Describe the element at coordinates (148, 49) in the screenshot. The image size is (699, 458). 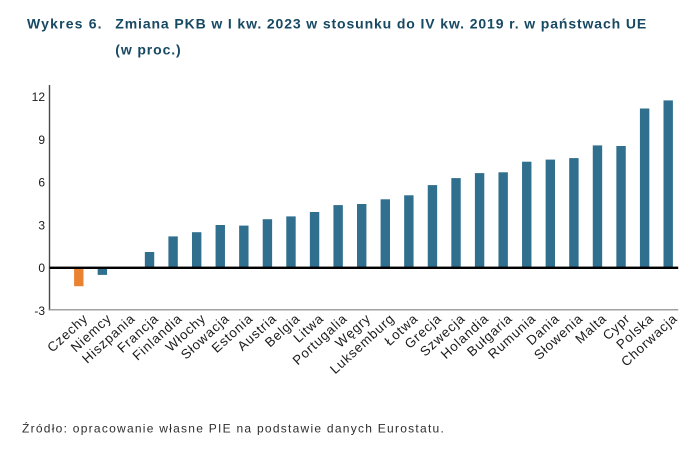
I see `svg-text: (w proc.)` at that location.